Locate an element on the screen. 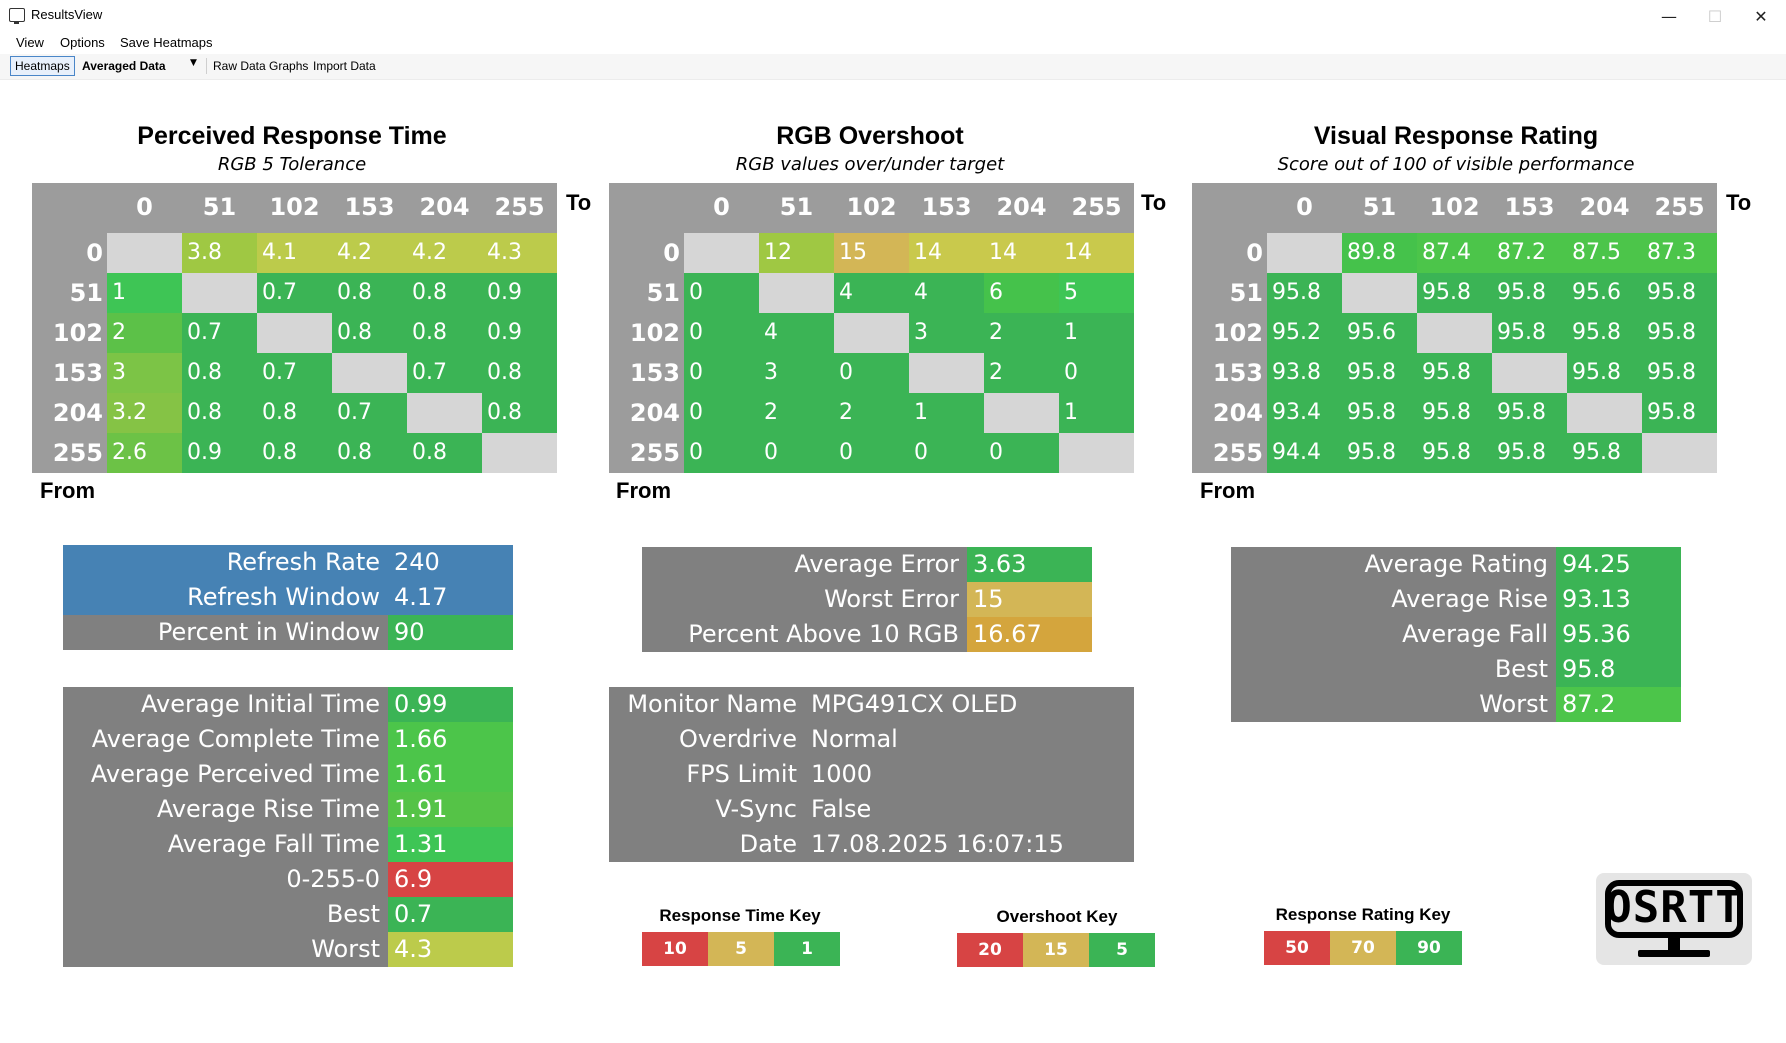  view-select: Averaged Data is located at coordinates (124, 66).